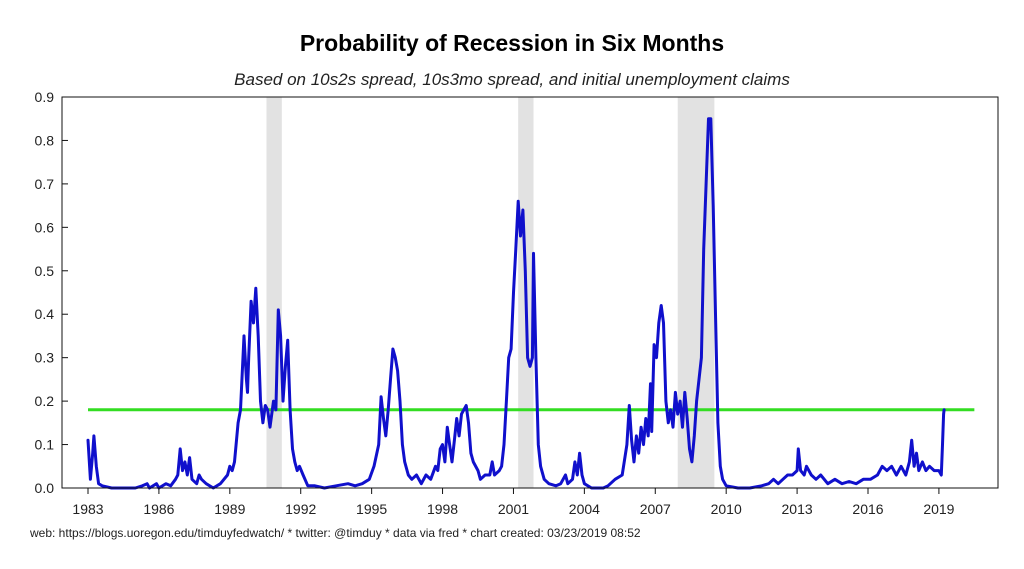  What do you see at coordinates (584, 509) in the screenshot?
I see `x-tick-label-7: 2004` at bounding box center [584, 509].